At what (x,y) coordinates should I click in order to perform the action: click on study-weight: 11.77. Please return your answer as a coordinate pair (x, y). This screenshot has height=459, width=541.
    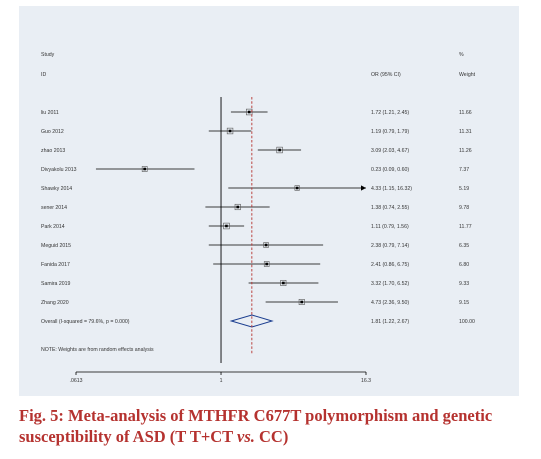
    Looking at the image, I should click on (465, 227).